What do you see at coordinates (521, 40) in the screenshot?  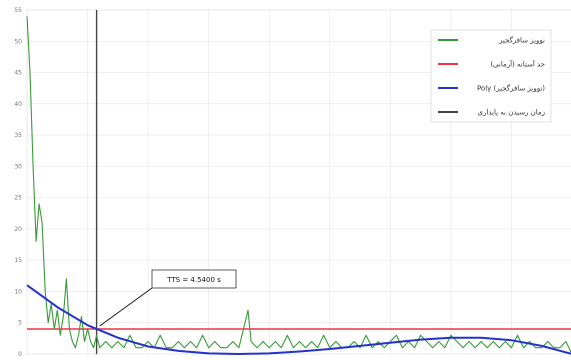 I see `legend-label-0: نوویز سافرگجیر` at bounding box center [521, 40].